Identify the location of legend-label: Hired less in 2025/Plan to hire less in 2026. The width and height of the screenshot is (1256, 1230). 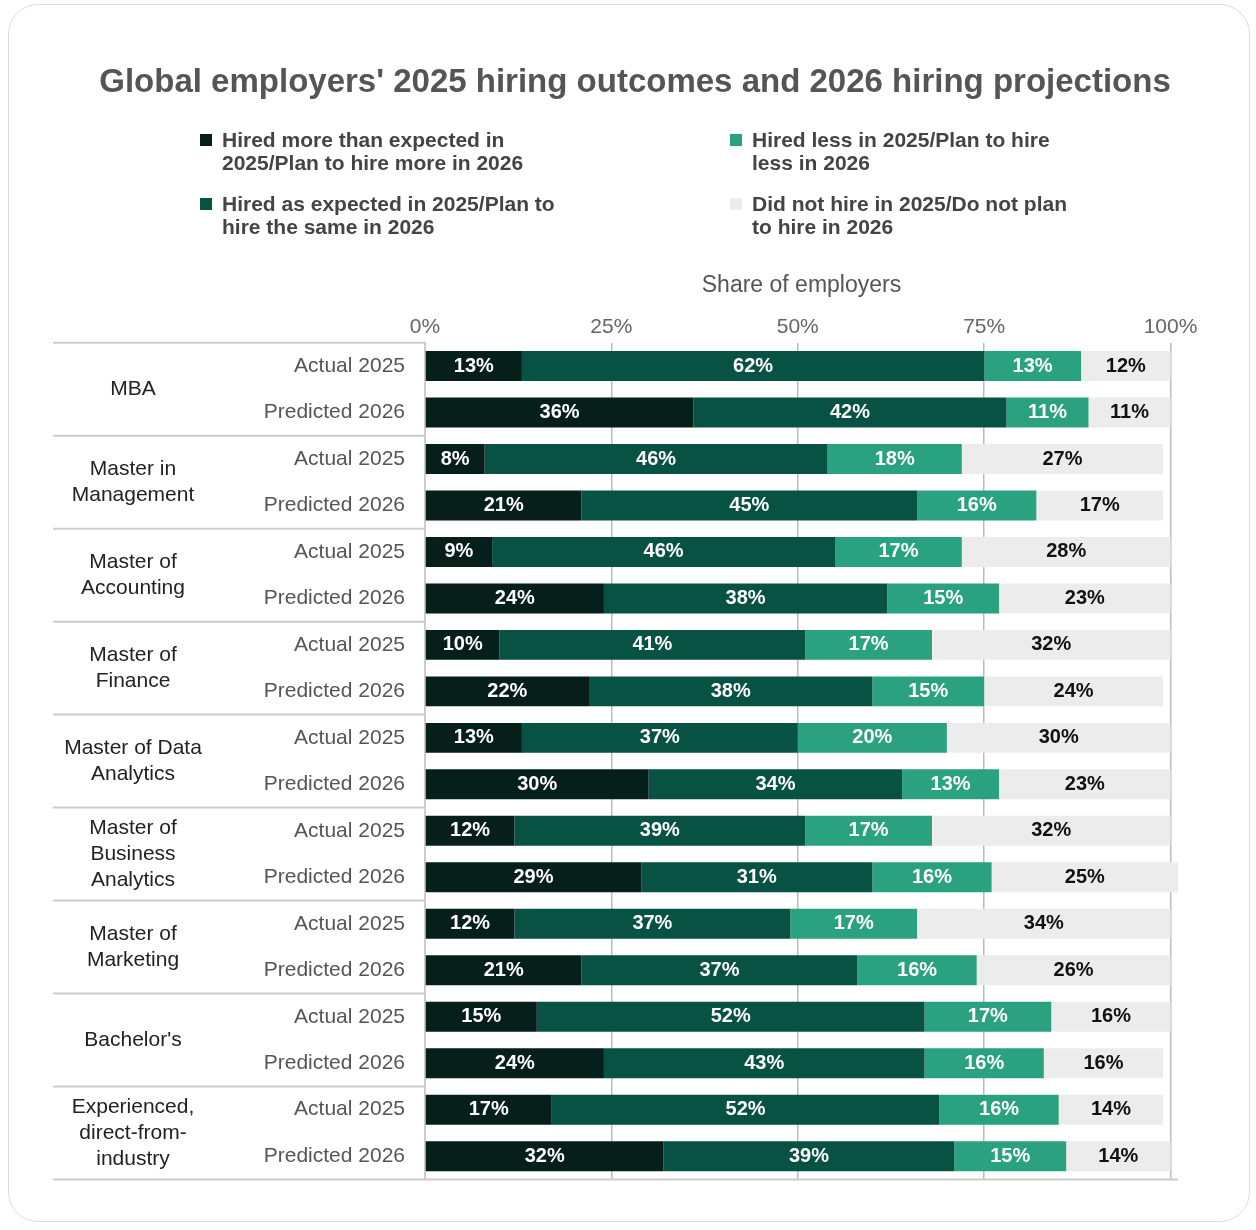
(901, 151).